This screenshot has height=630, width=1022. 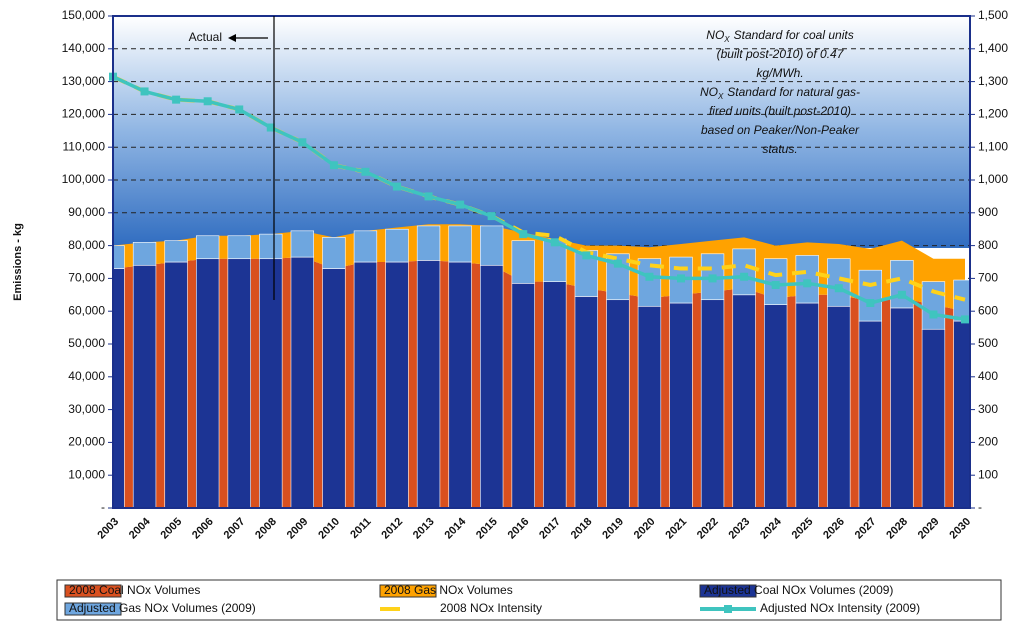 I want to click on x-tick-label: 2006, so click(x=203, y=529).